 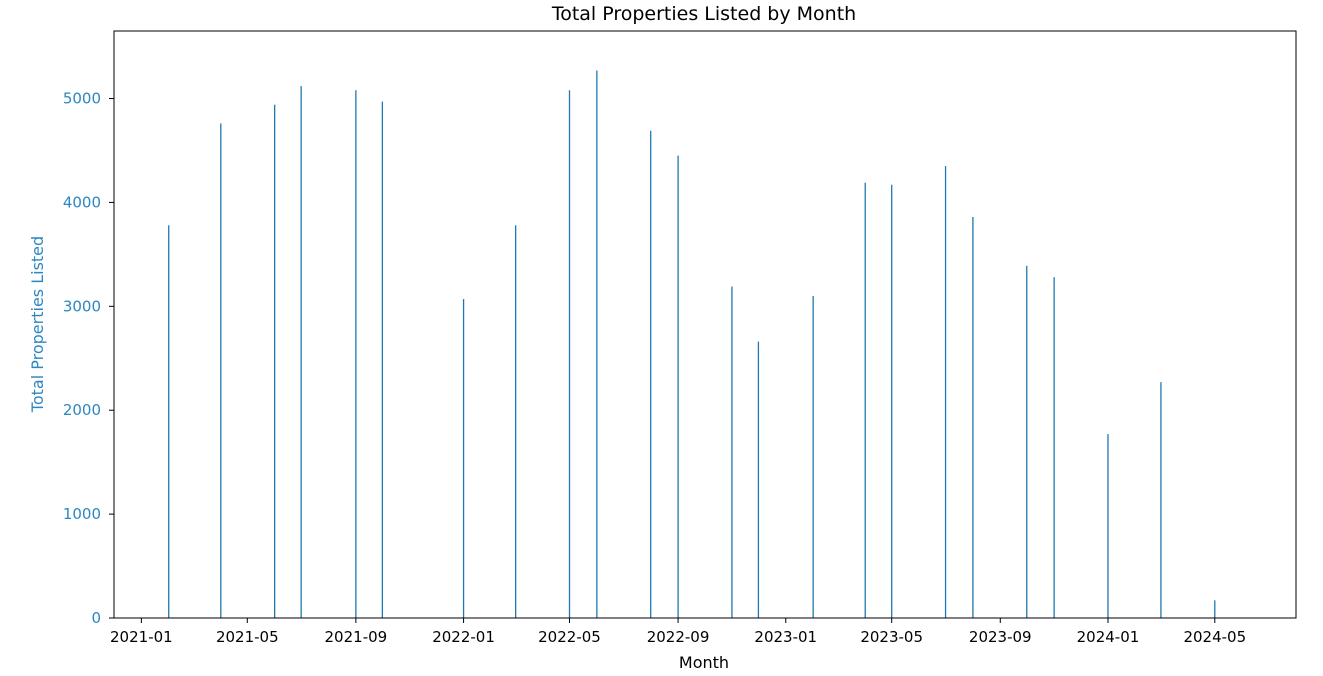 I want to click on y-tick-label: 4000, so click(x=82, y=202).